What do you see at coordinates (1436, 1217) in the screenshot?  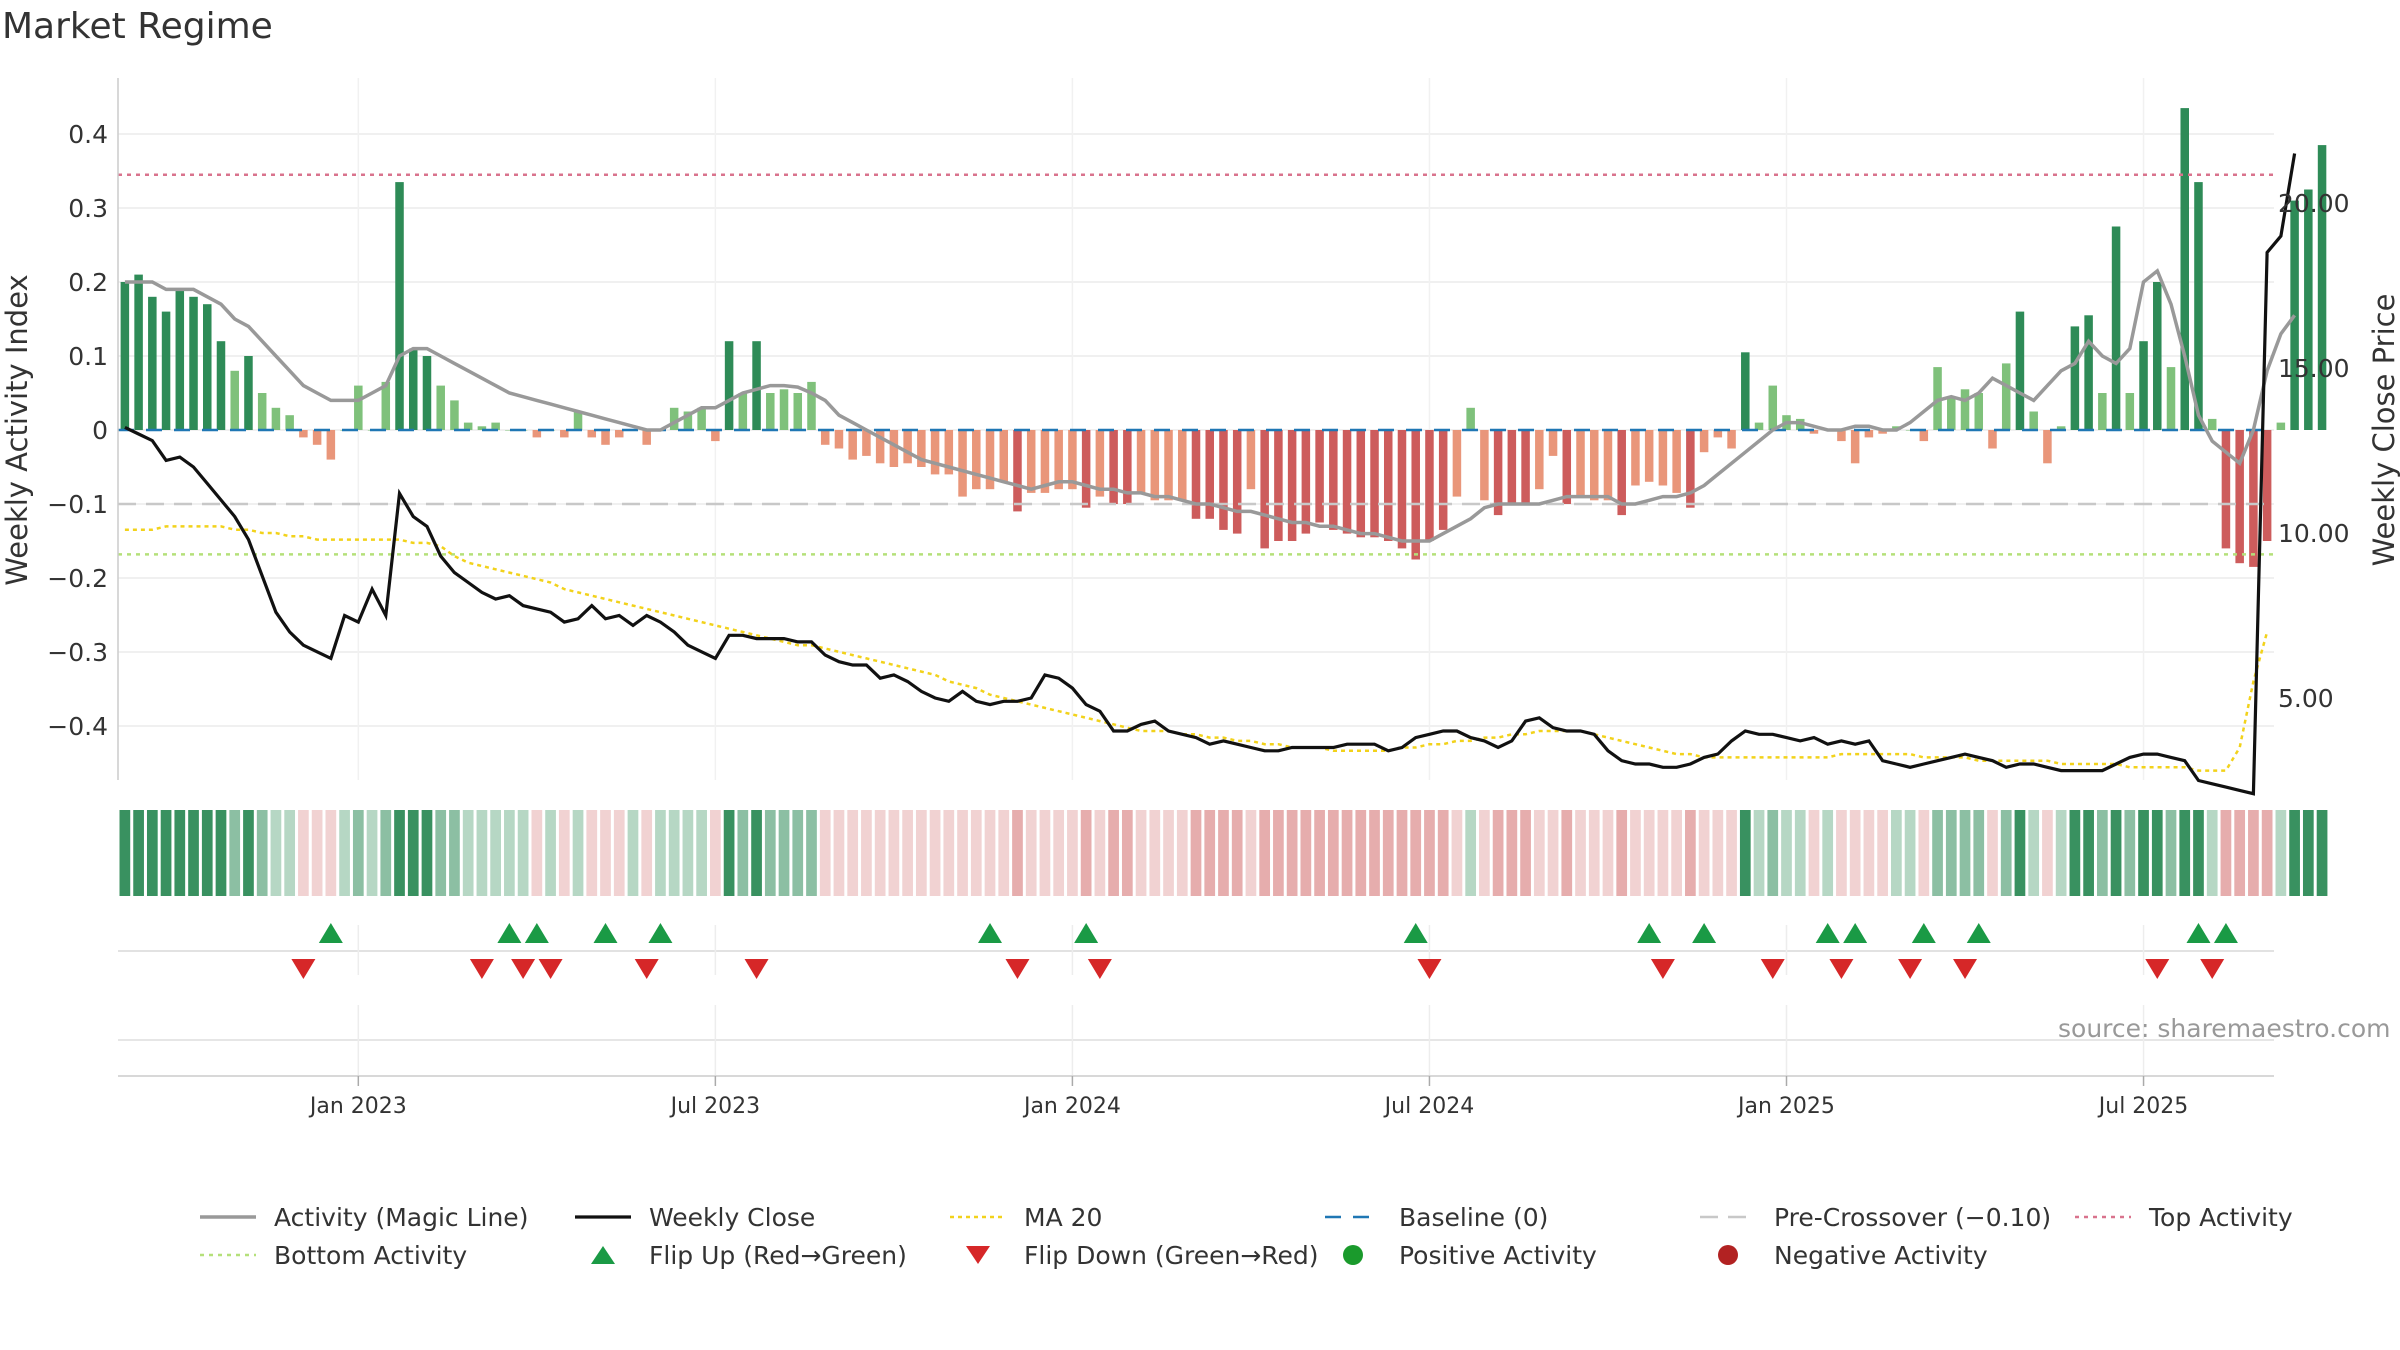 I see `legend-item: Baseline (0)` at bounding box center [1436, 1217].